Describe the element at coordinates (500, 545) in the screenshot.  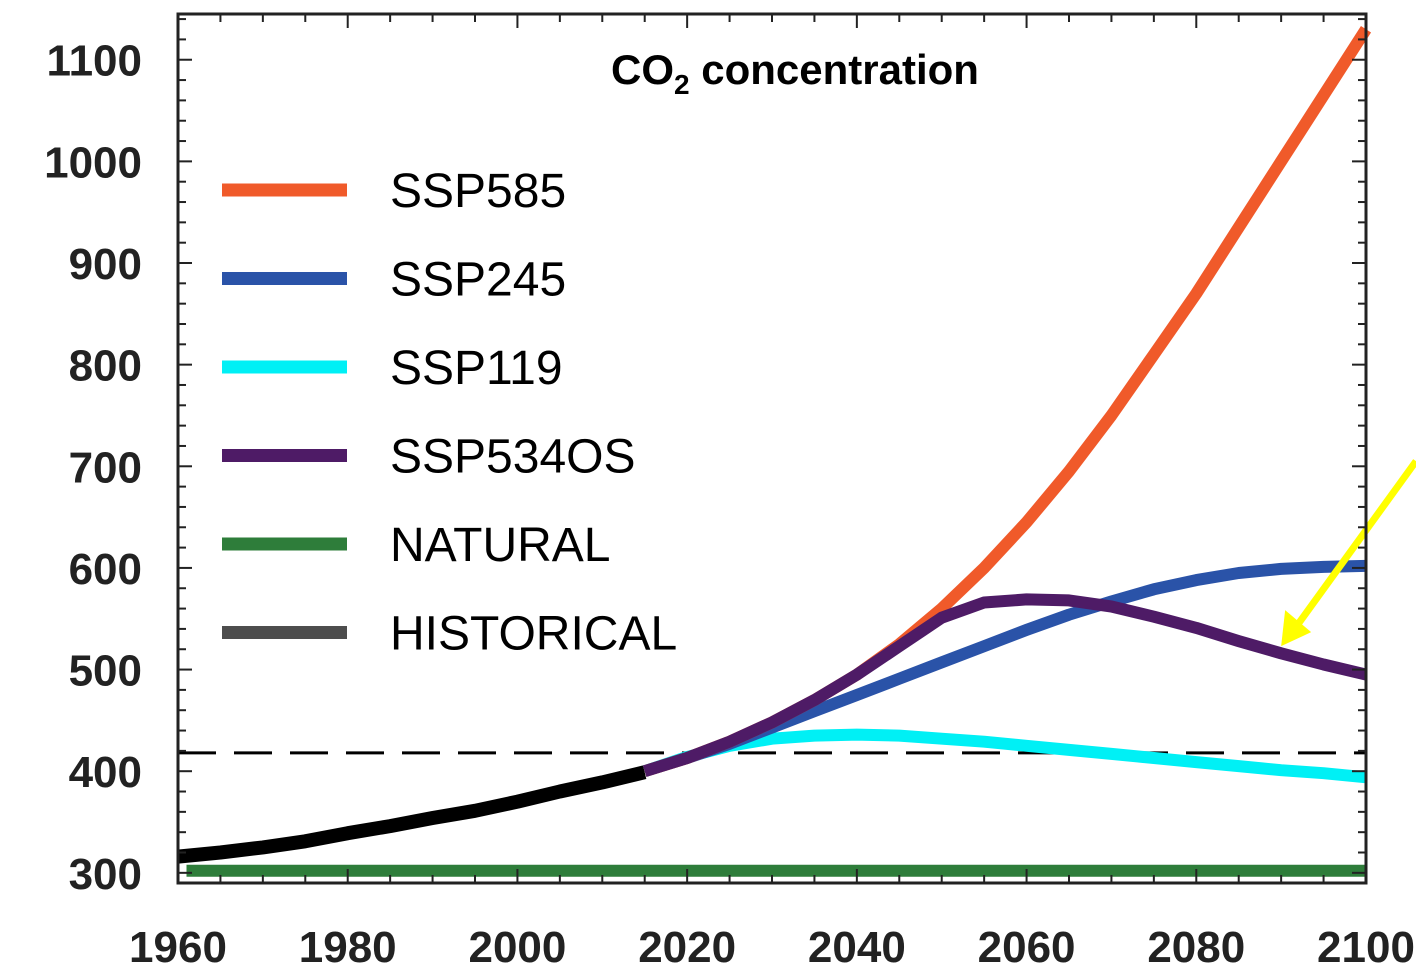
I see `legend-label-natural: NATURAL` at that location.